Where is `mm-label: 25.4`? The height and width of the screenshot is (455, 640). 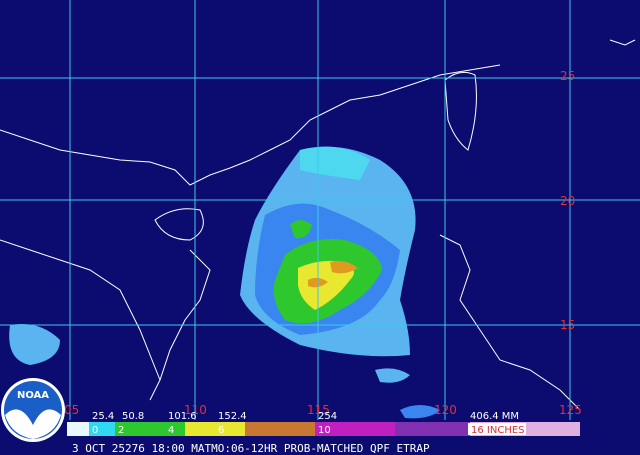 mm-label: 25.4 is located at coordinates (103, 416).